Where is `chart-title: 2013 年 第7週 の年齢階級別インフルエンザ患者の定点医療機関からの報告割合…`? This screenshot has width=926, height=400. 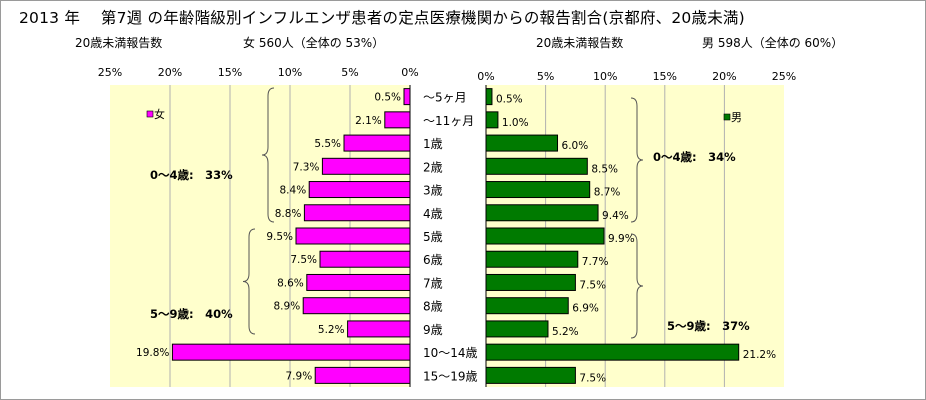 chart-title: 2013 年 第7週 の年齢階級別インフルエンザ患者の定点医療機関からの報告割合… is located at coordinates (382, 18).